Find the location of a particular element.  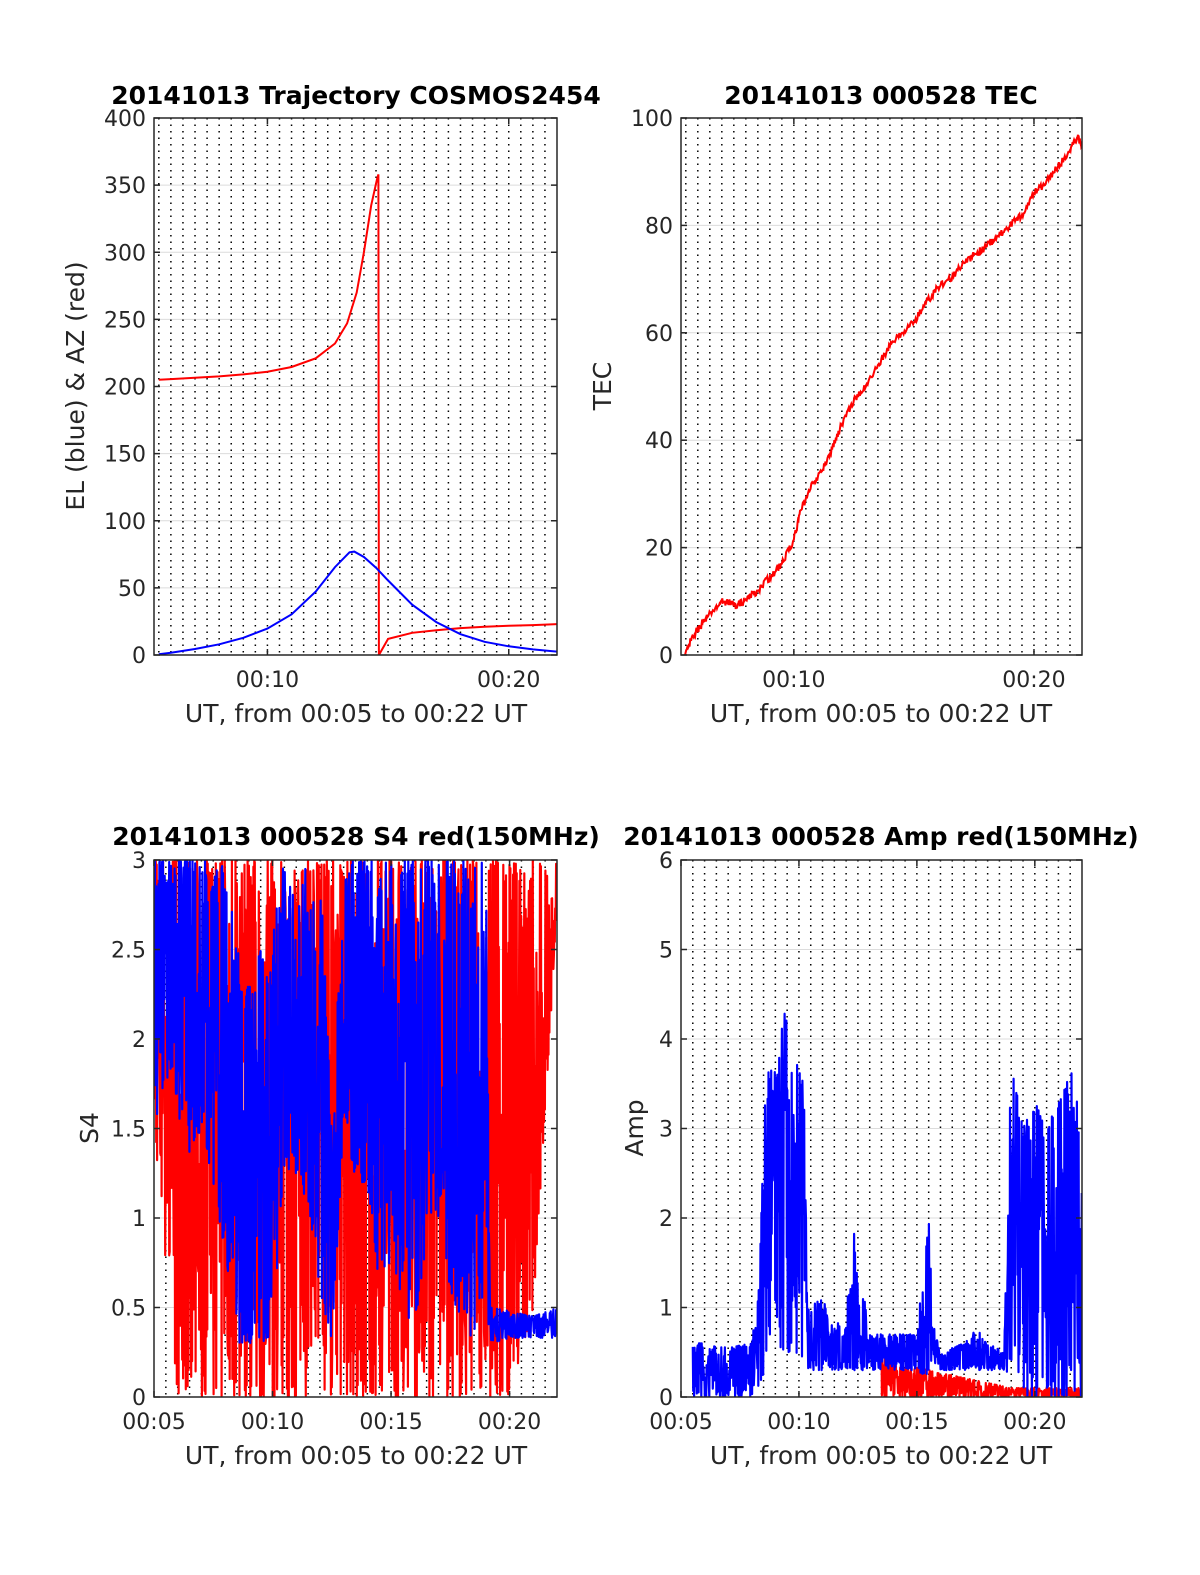

y-axis-label: S4 is located at coordinates (89, 1128).